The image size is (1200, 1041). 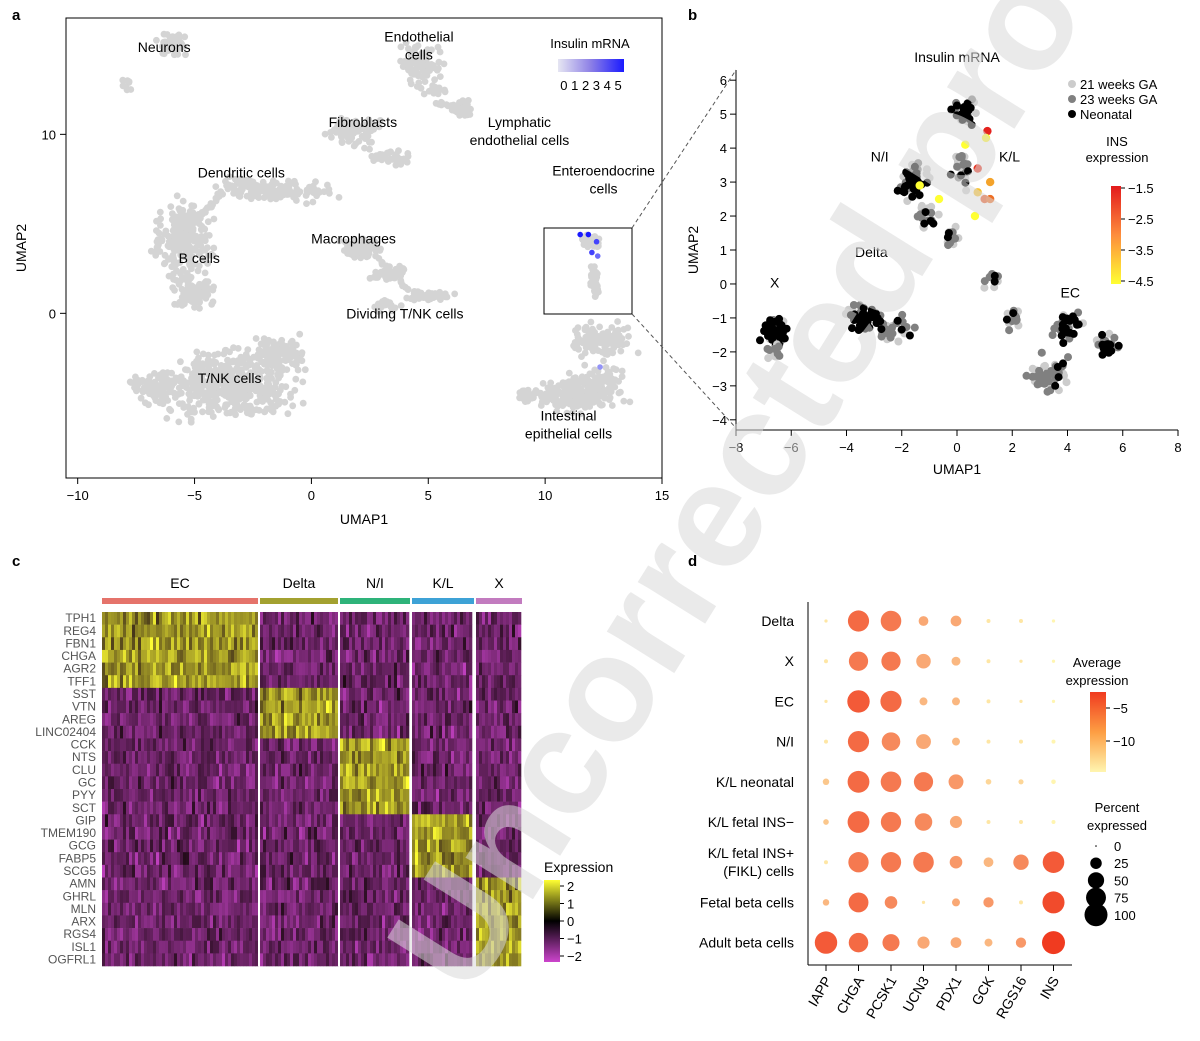 What do you see at coordinates (1177, 447) in the screenshot?
I see `x-tick-label: 8` at bounding box center [1177, 447].